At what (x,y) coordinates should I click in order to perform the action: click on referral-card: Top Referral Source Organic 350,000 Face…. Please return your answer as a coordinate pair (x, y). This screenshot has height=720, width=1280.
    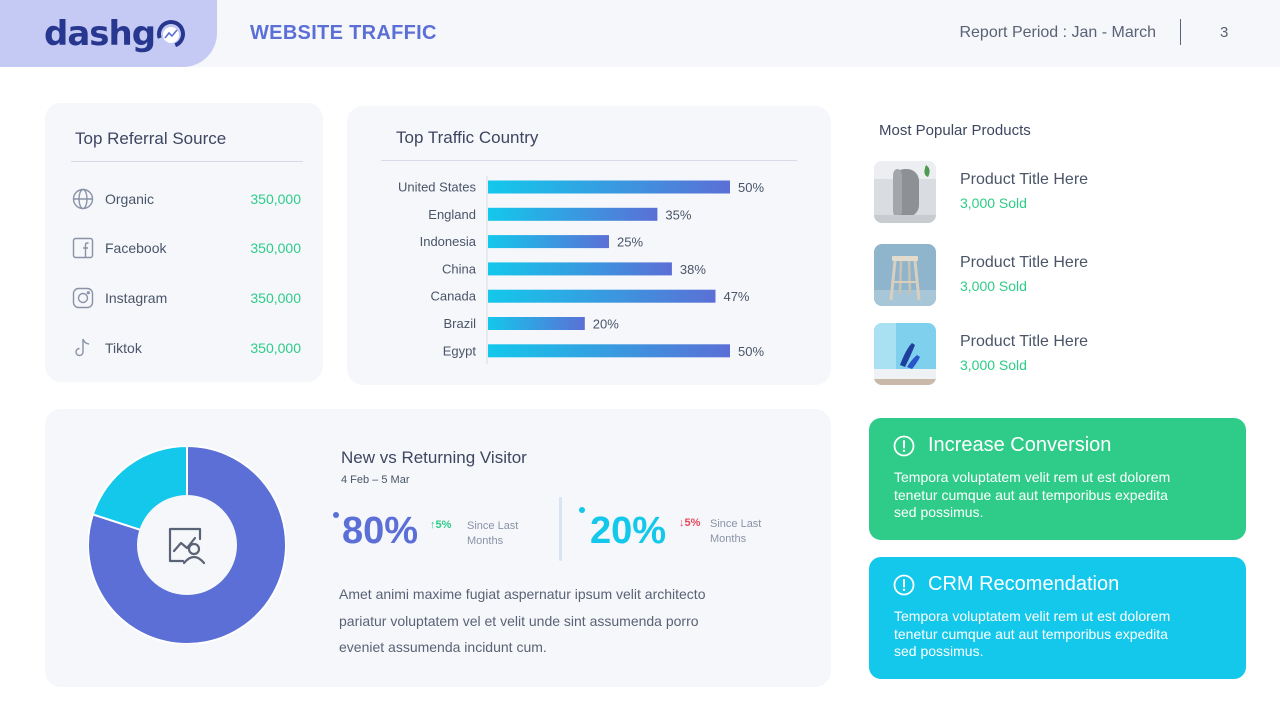
    Looking at the image, I should click on (184, 242).